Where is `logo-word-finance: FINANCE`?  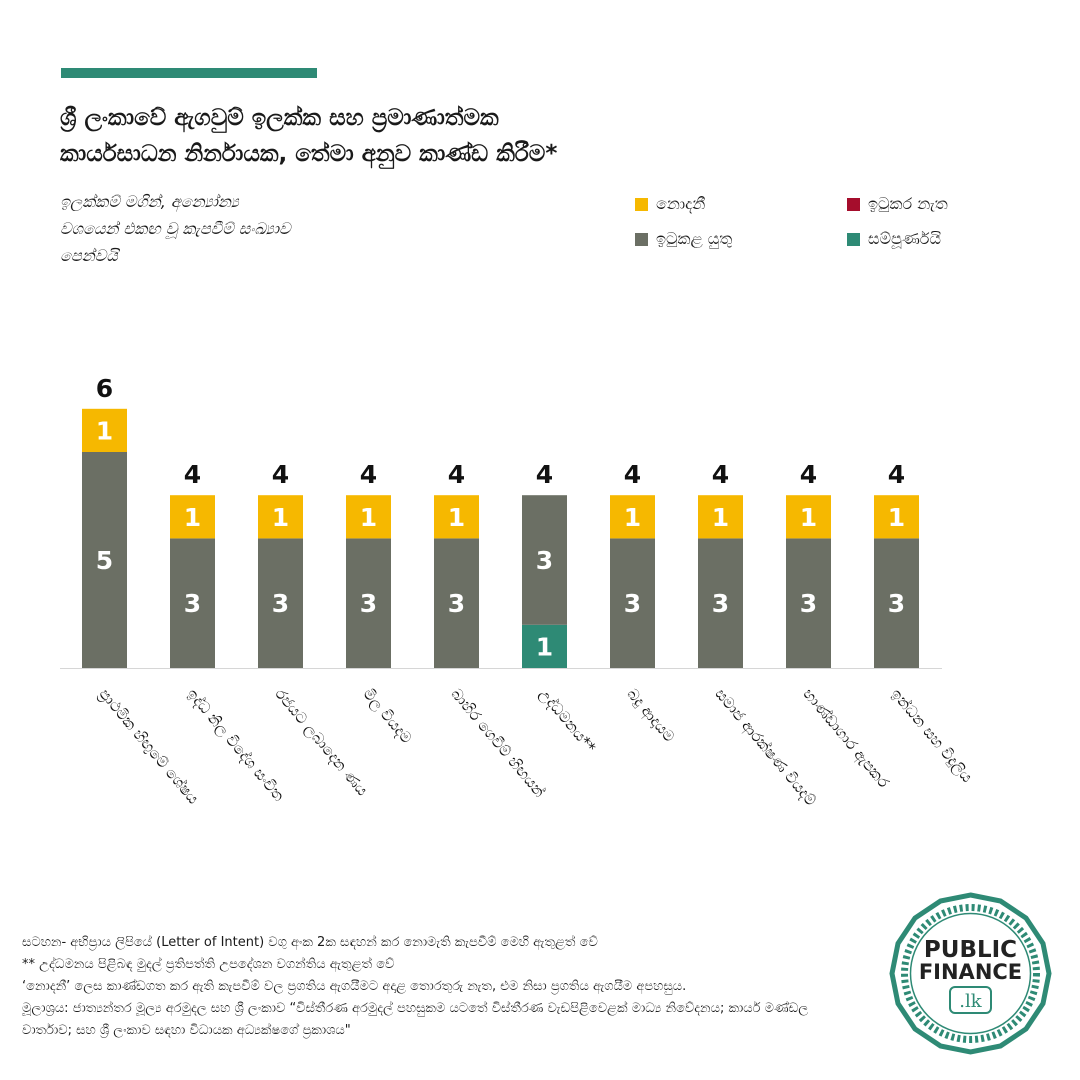
logo-word-finance: FINANCE is located at coordinates (970, 972).